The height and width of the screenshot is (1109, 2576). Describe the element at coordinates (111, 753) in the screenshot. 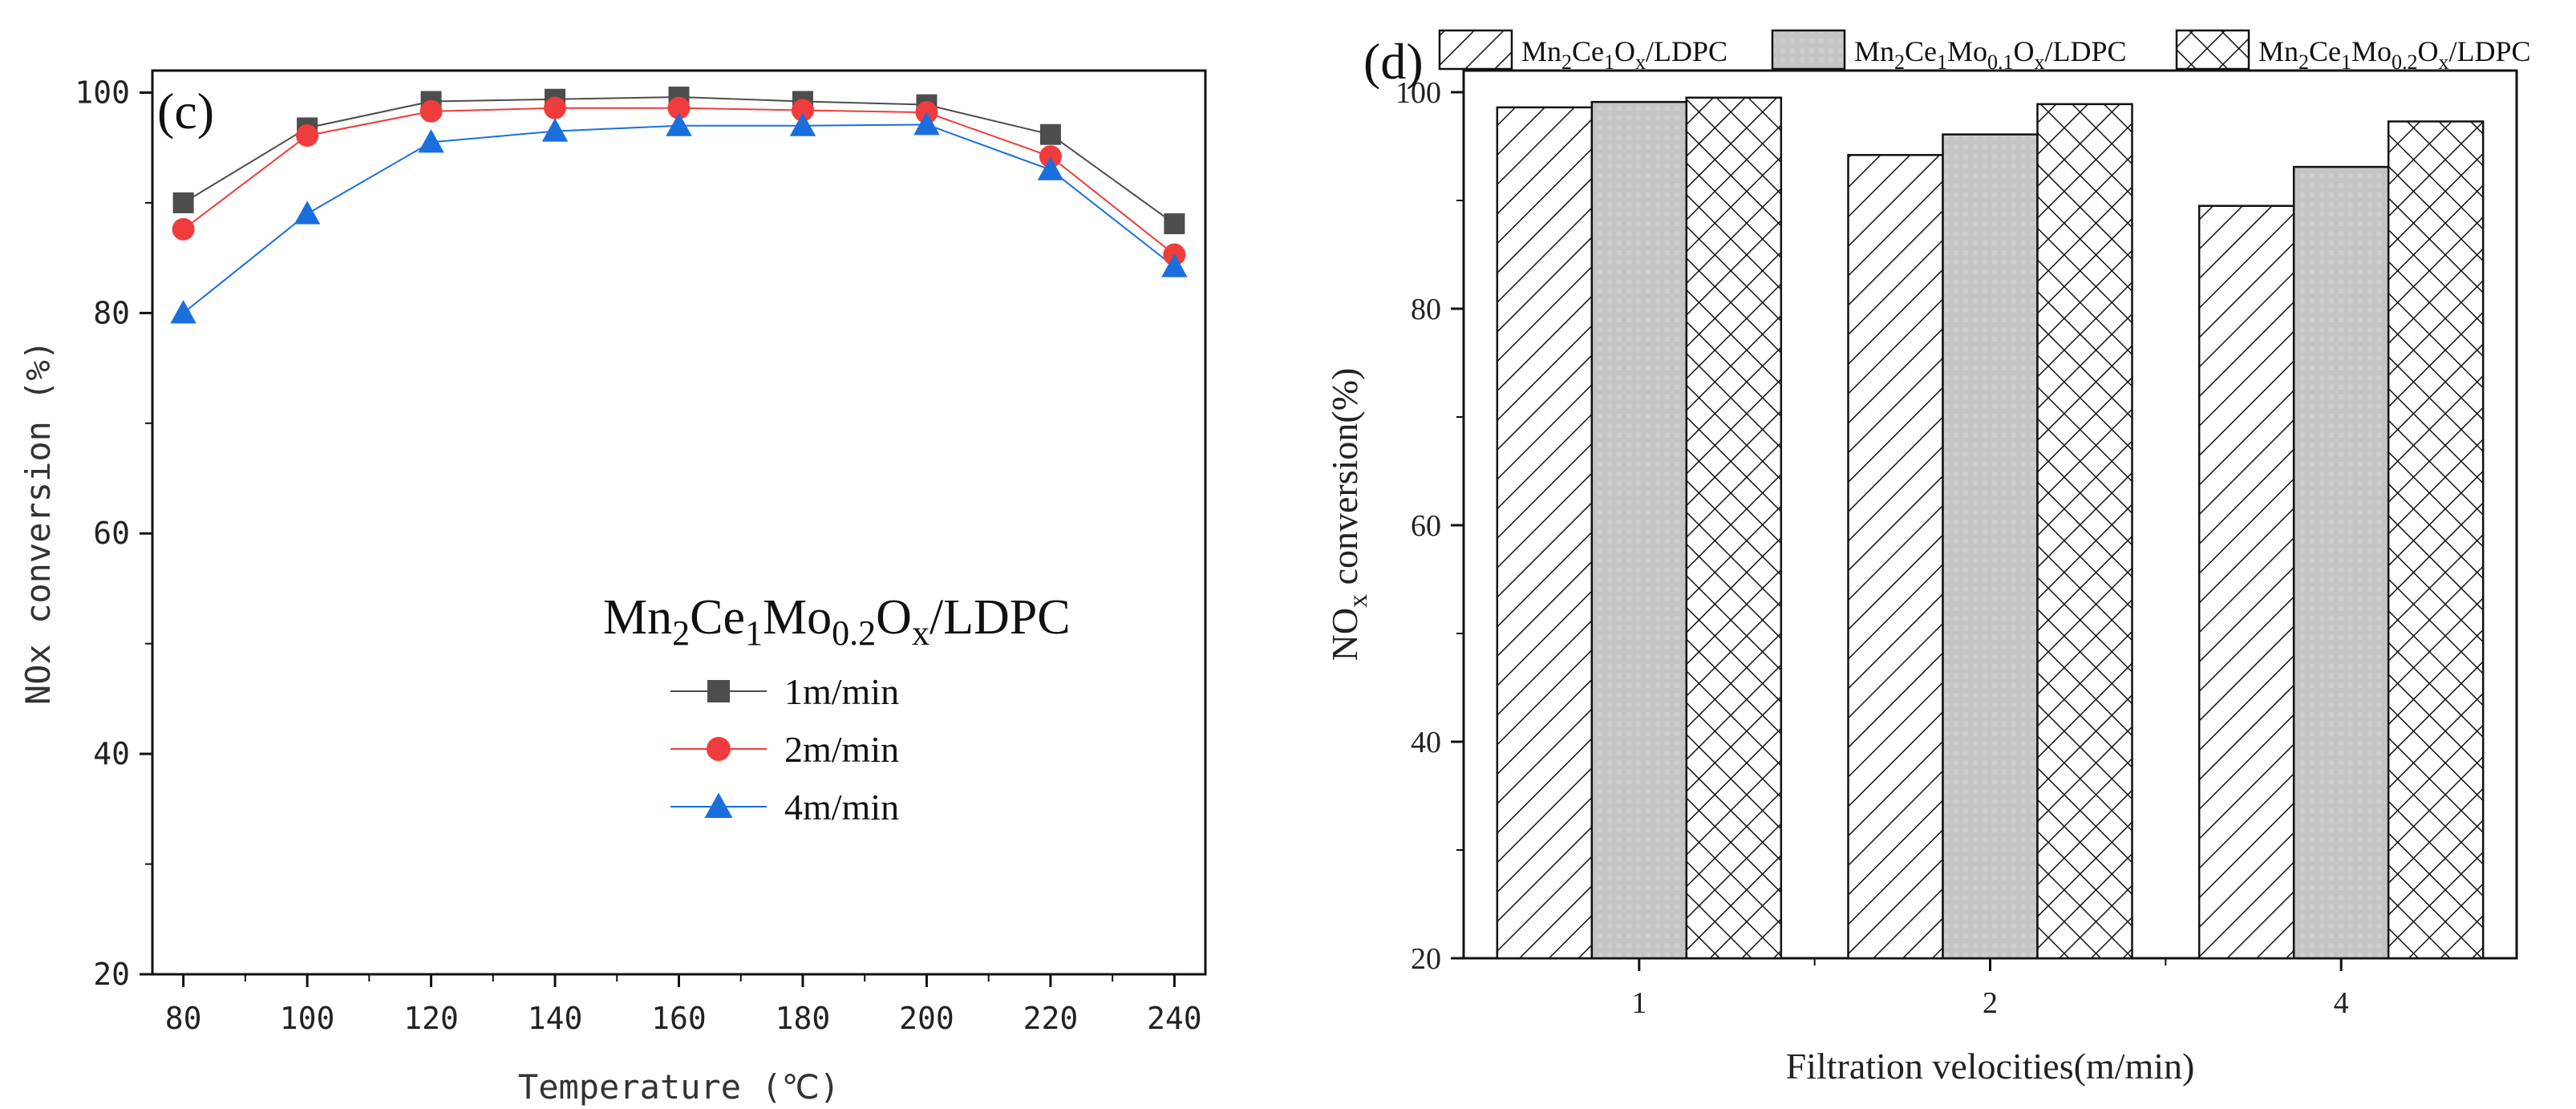

I see `panel-c-y-tick-label: 40` at that location.